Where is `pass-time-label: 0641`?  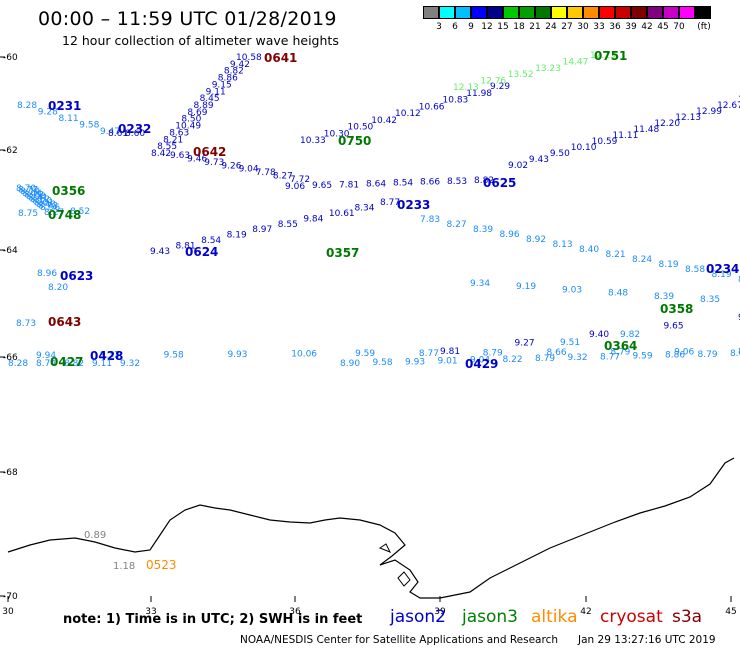 pass-time-label: 0641 is located at coordinates (280, 58).